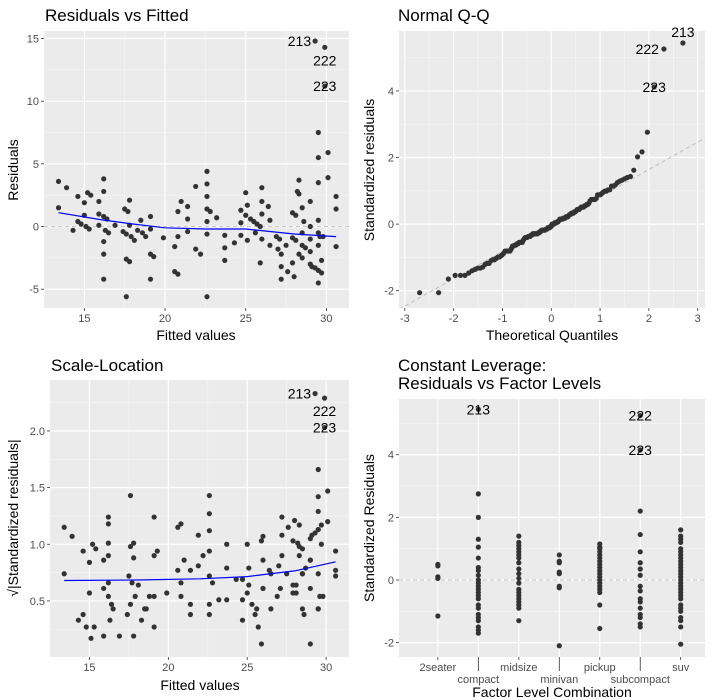 The height and width of the screenshot is (700, 713). What do you see at coordinates (195, 335) in the screenshot?
I see `residuals-vs-fitted-x-axis-title: Fitted values` at bounding box center [195, 335].